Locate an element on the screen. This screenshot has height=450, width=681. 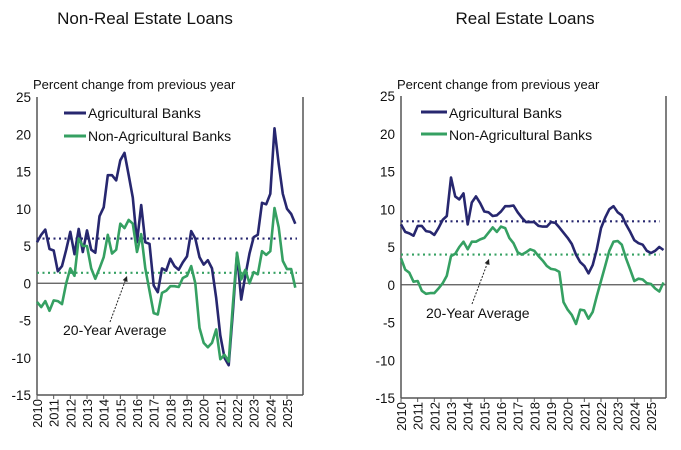
chart-title: Non-Real Estate Loans is located at coordinates (145, 18).